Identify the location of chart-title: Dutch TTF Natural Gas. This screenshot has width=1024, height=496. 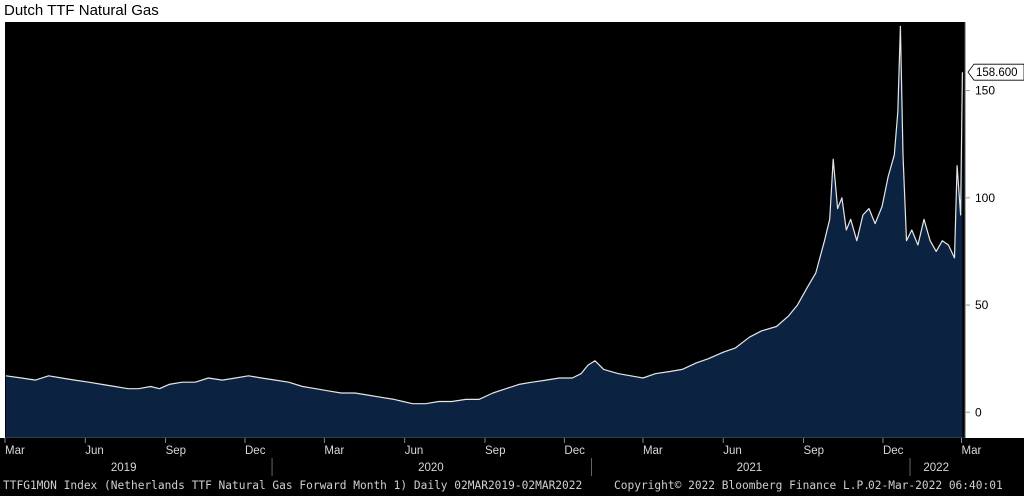
(81, 10).